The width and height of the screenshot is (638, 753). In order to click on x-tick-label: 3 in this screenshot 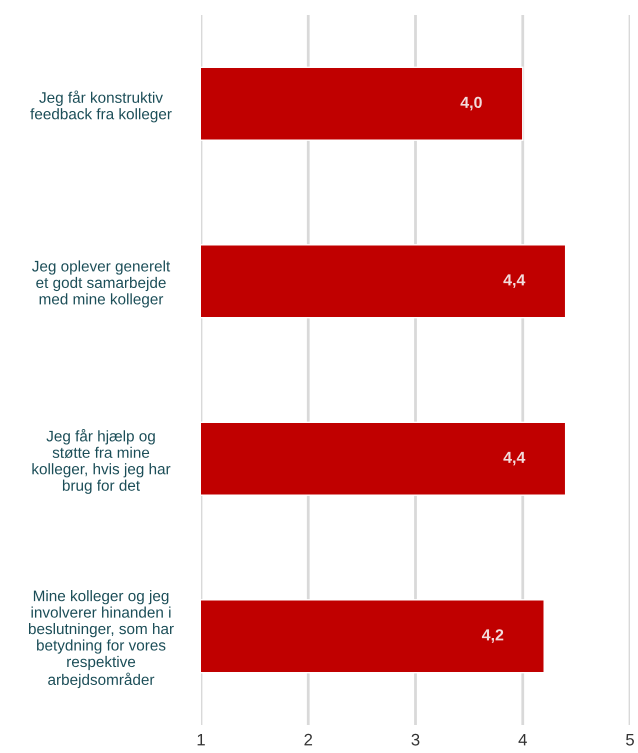, I will do `click(416, 740)`.